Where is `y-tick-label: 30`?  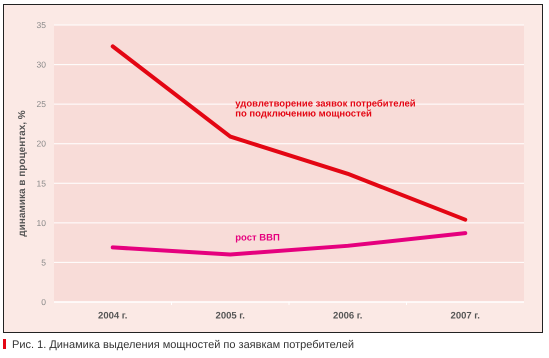
y-tick-label: 30 is located at coordinates (41, 65).